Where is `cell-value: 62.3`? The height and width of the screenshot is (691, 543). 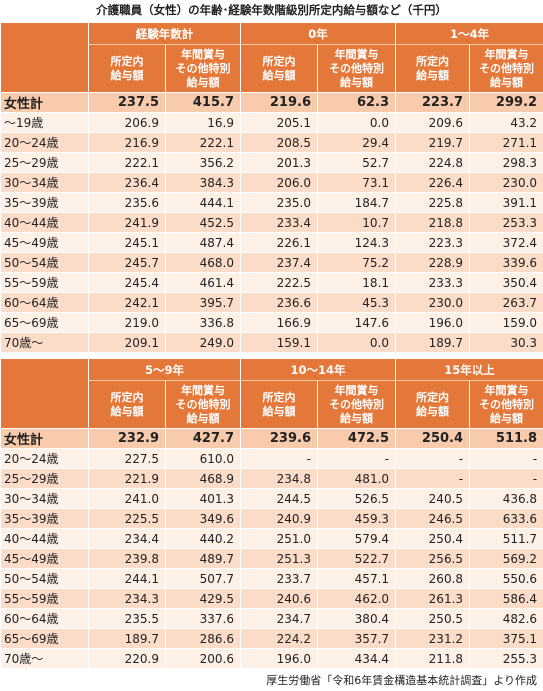
cell-value: 62.3 is located at coordinates (356, 102).